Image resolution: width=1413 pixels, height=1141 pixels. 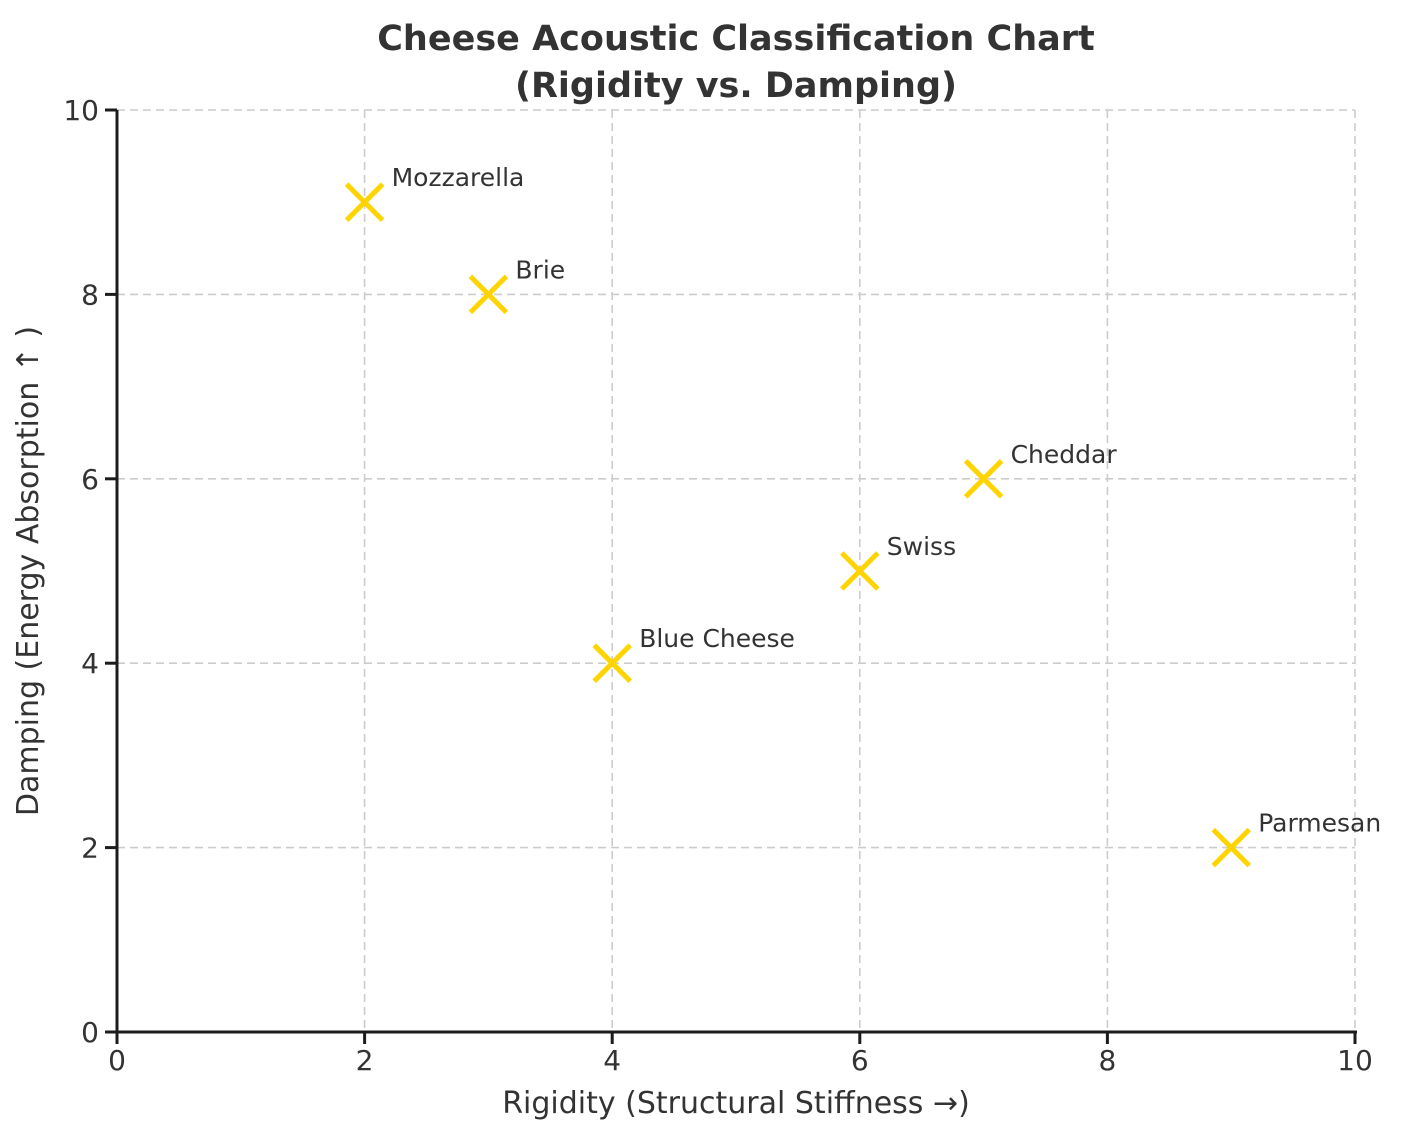 I want to click on y-tick-label-6: 6, so click(x=90, y=479).